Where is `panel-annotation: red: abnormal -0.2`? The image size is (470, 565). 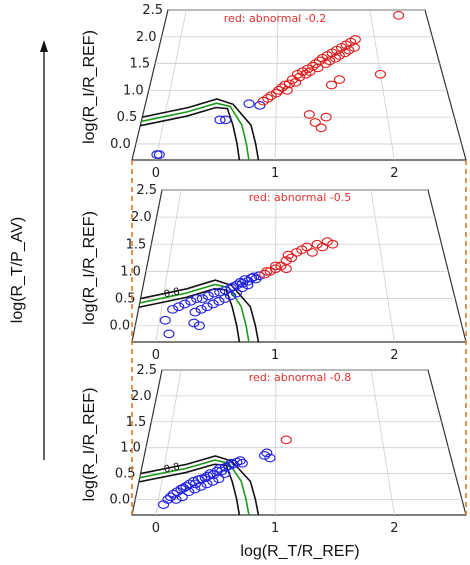 panel-annotation: red: abnormal -0.2 is located at coordinates (275, 18).